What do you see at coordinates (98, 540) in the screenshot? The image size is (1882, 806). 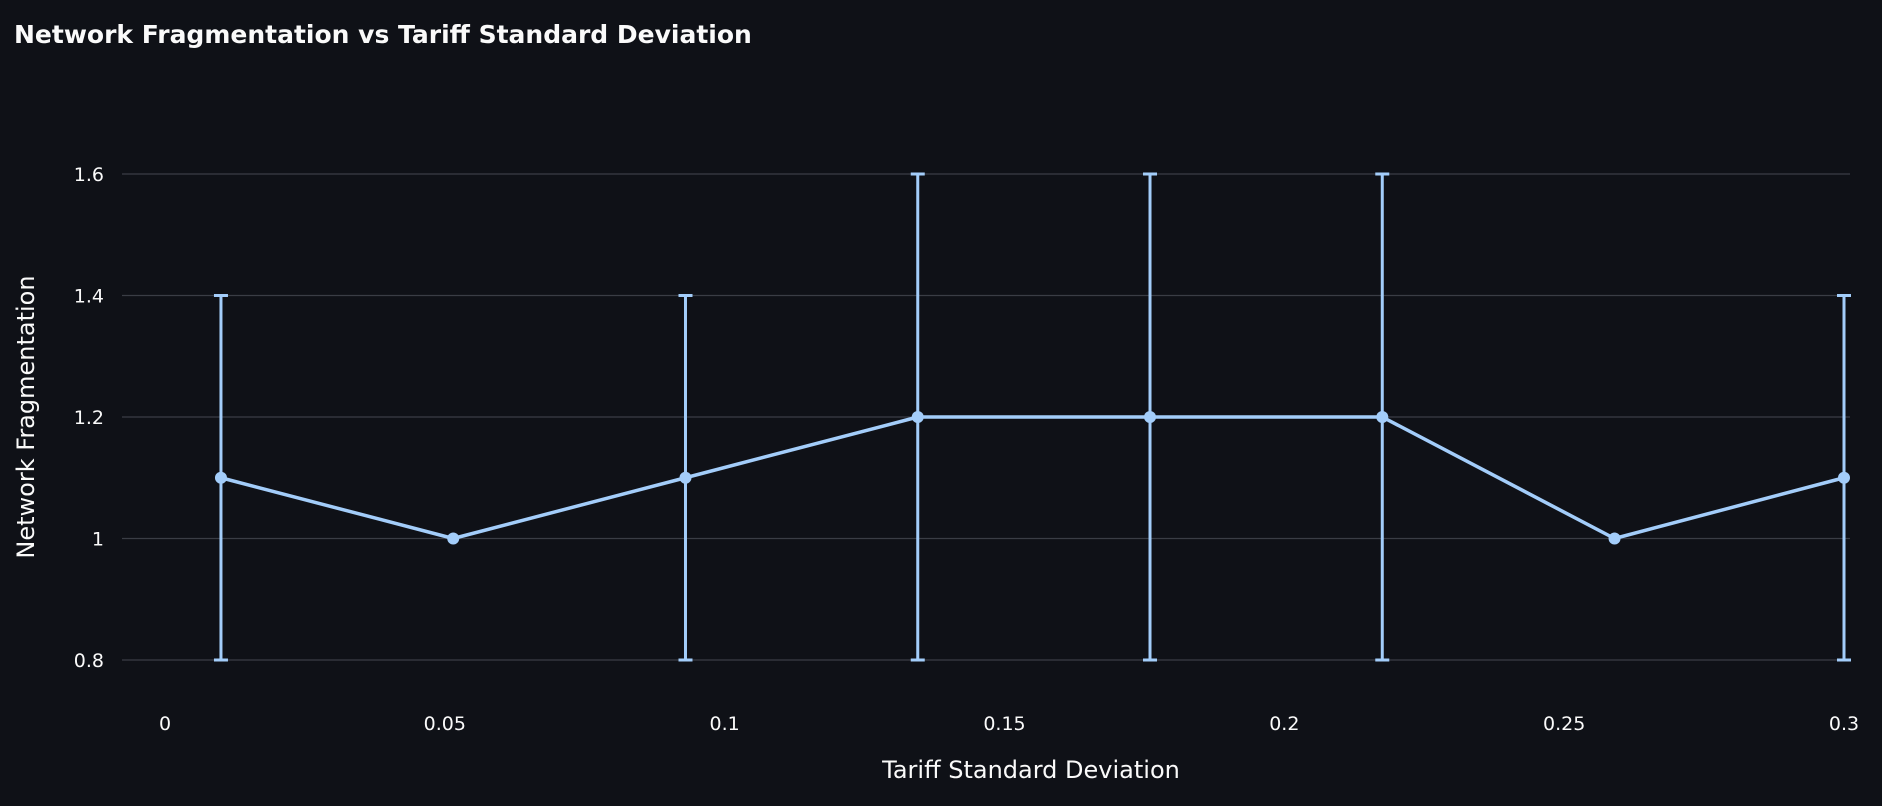 I see `y-tick-label: 1` at bounding box center [98, 540].